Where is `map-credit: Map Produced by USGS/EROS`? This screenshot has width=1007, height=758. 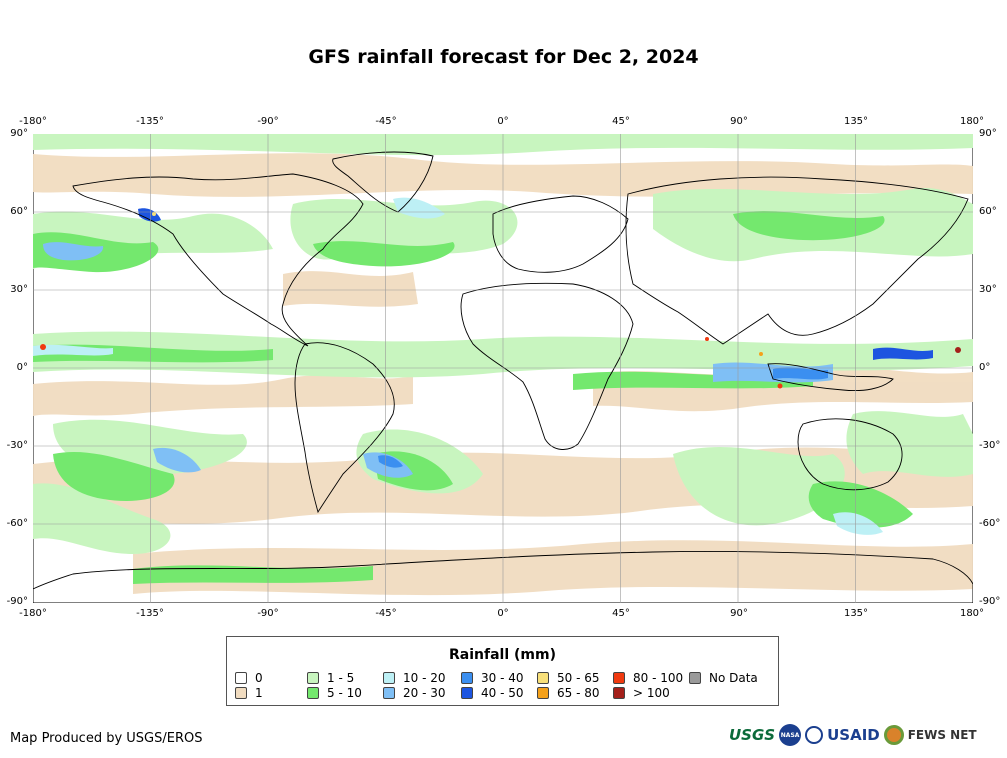
map-credit: Map Produced by USGS/EROS is located at coordinates (106, 738).